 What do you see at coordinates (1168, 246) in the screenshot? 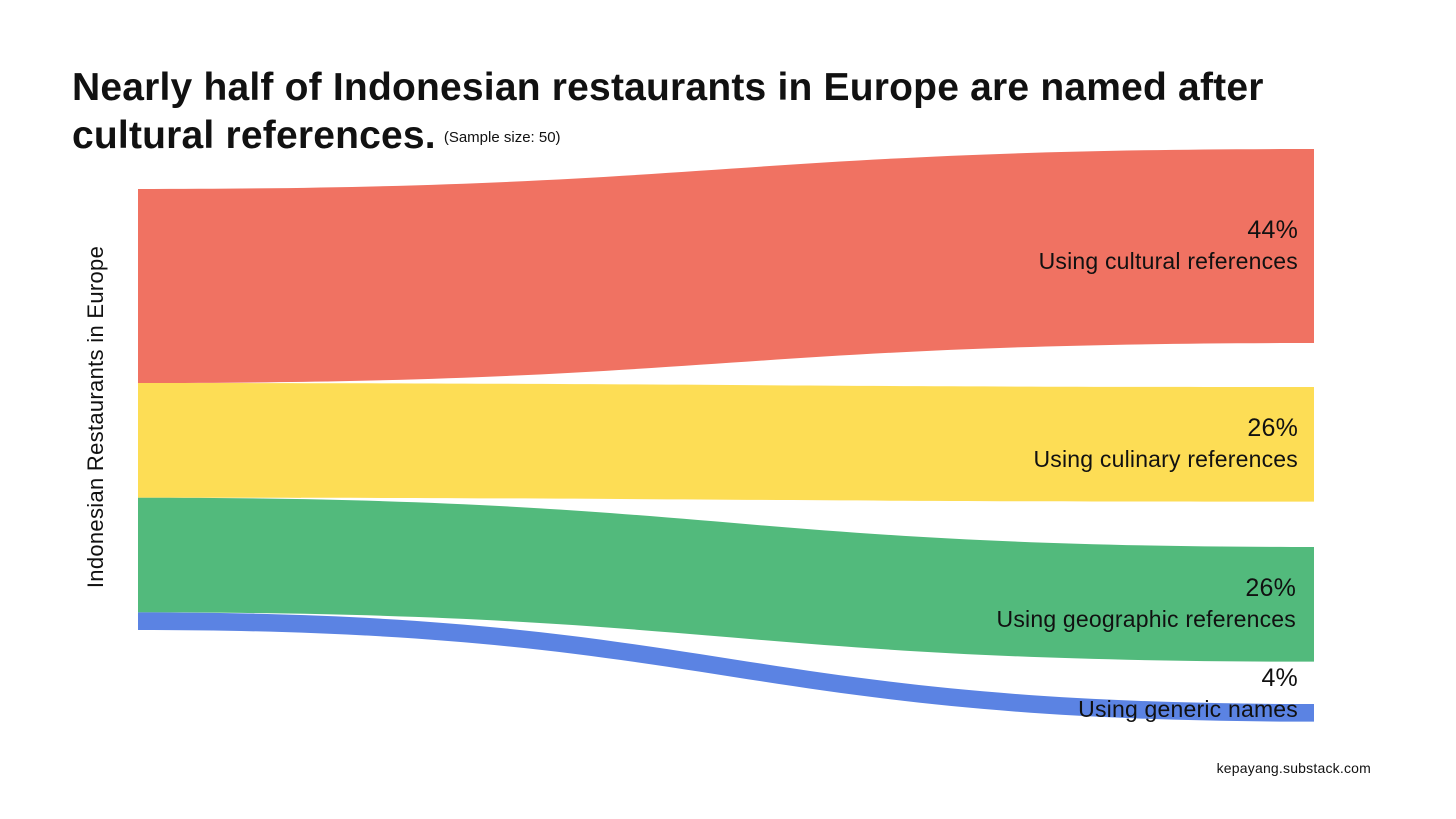
I see `flow-label-using-cultural-references: 44% Using cultural references` at bounding box center [1168, 246].